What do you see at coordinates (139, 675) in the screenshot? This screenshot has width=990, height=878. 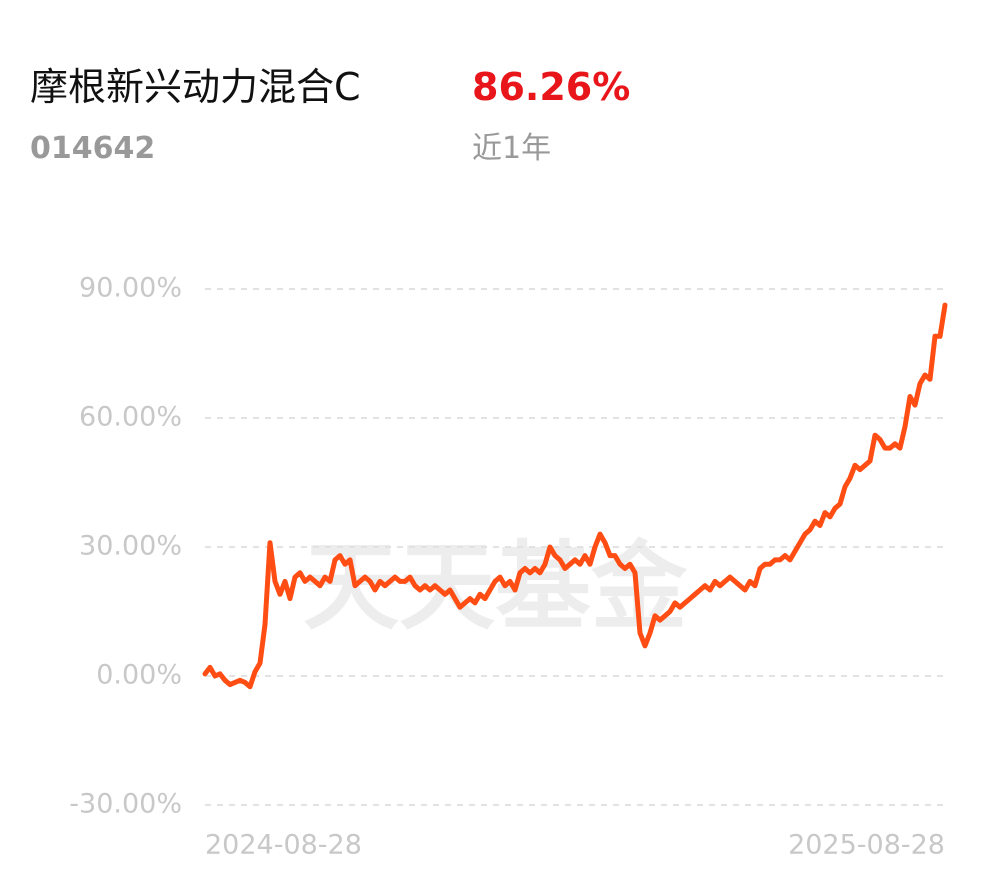 I see `y-tick-label: 0.00%` at bounding box center [139, 675].